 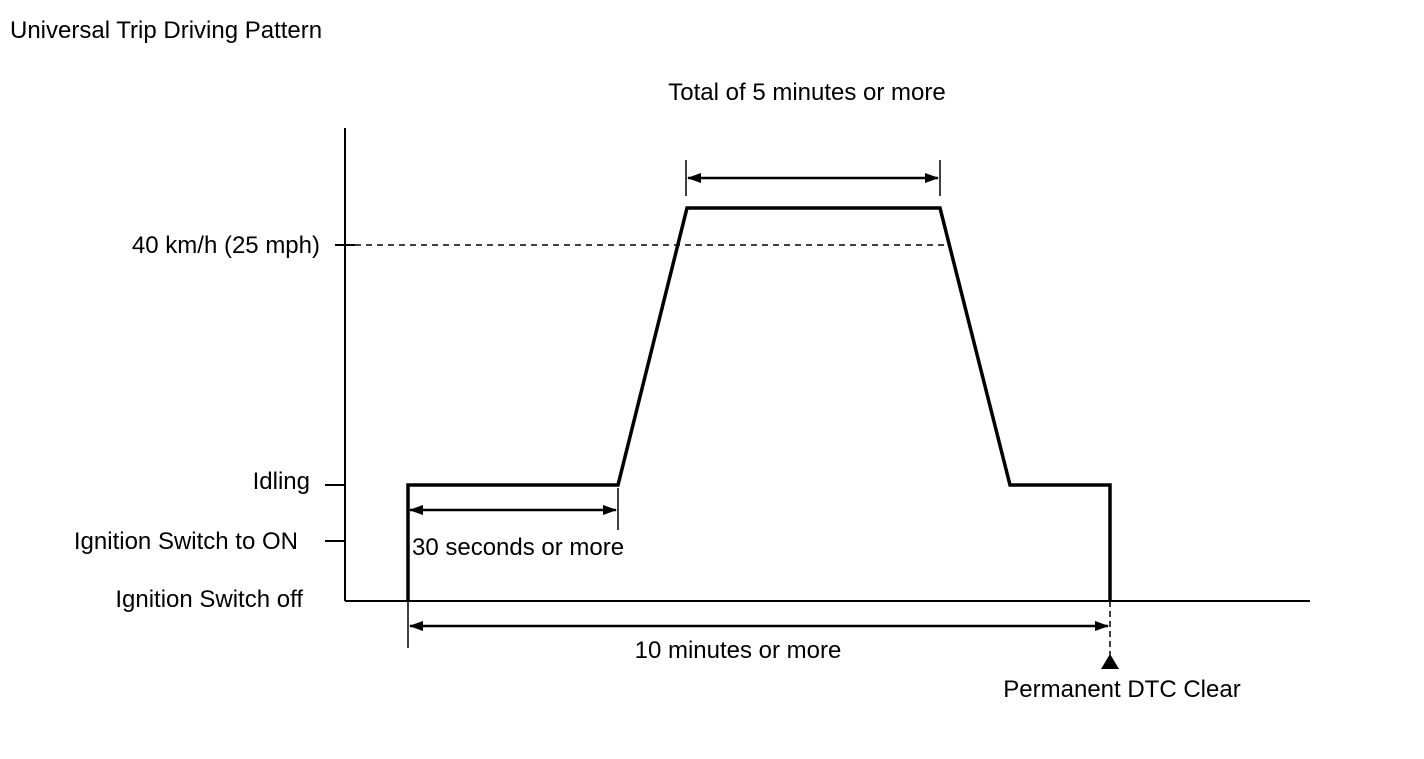 I want to click on clear-event-triangle-icon, so click(x=1110, y=661).